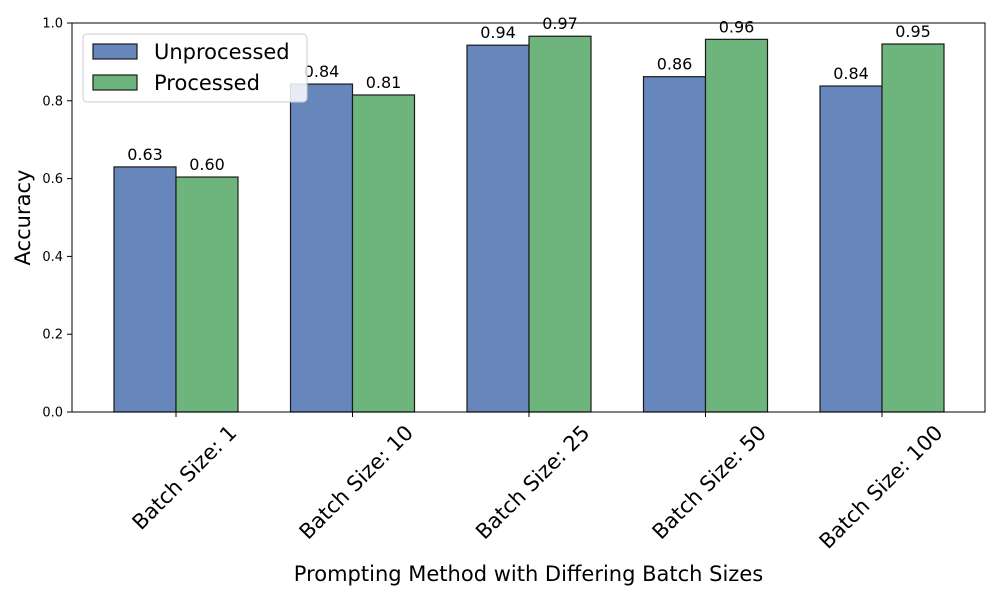 The image size is (1000, 600). I want to click on x-tick-label: Batch Size: 100, so click(881, 487).